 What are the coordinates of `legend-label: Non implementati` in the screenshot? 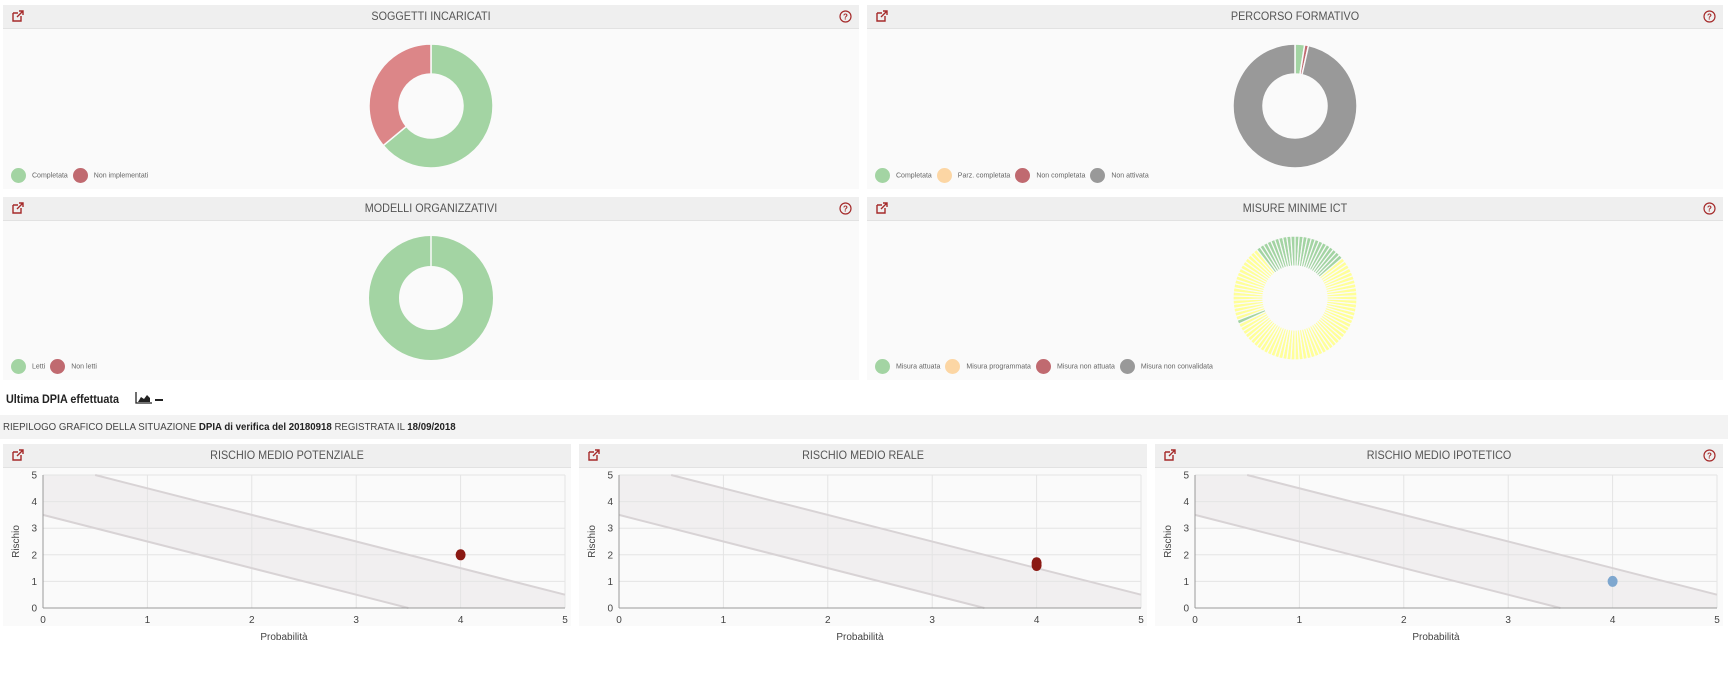 It's located at (121, 176).